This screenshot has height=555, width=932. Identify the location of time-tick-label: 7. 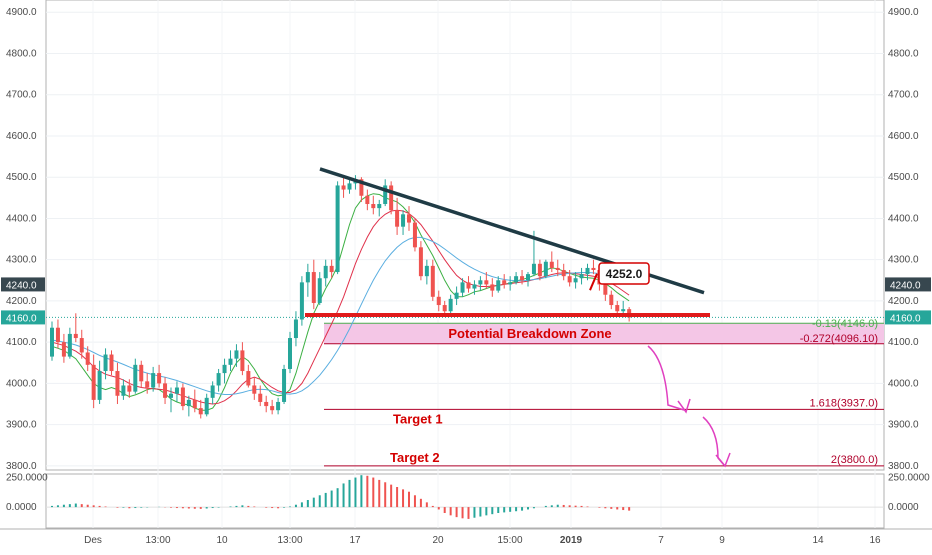
(661, 540).